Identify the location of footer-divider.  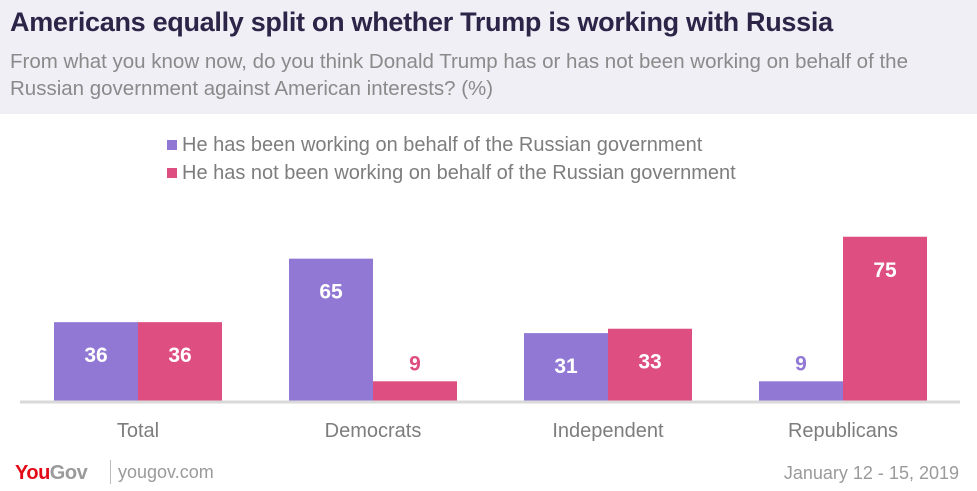
(110, 472).